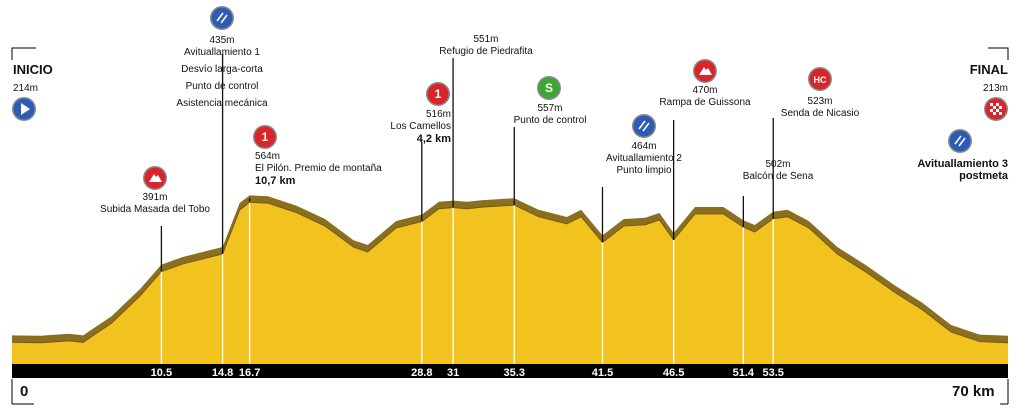  What do you see at coordinates (155, 197) in the screenshot?
I see `point-elevation: 391m` at bounding box center [155, 197].